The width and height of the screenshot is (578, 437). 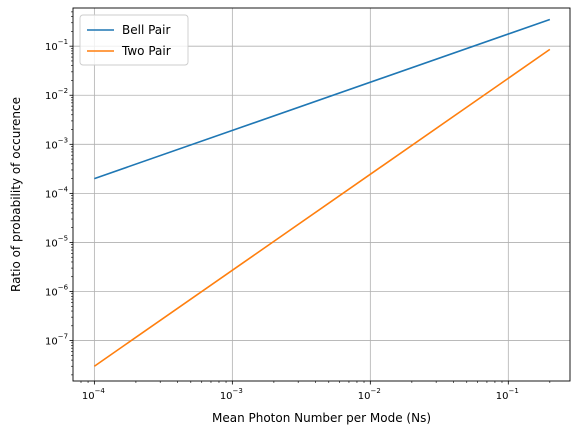 I want to click on x-tick-label: 10⁻¹, so click(x=507, y=394).